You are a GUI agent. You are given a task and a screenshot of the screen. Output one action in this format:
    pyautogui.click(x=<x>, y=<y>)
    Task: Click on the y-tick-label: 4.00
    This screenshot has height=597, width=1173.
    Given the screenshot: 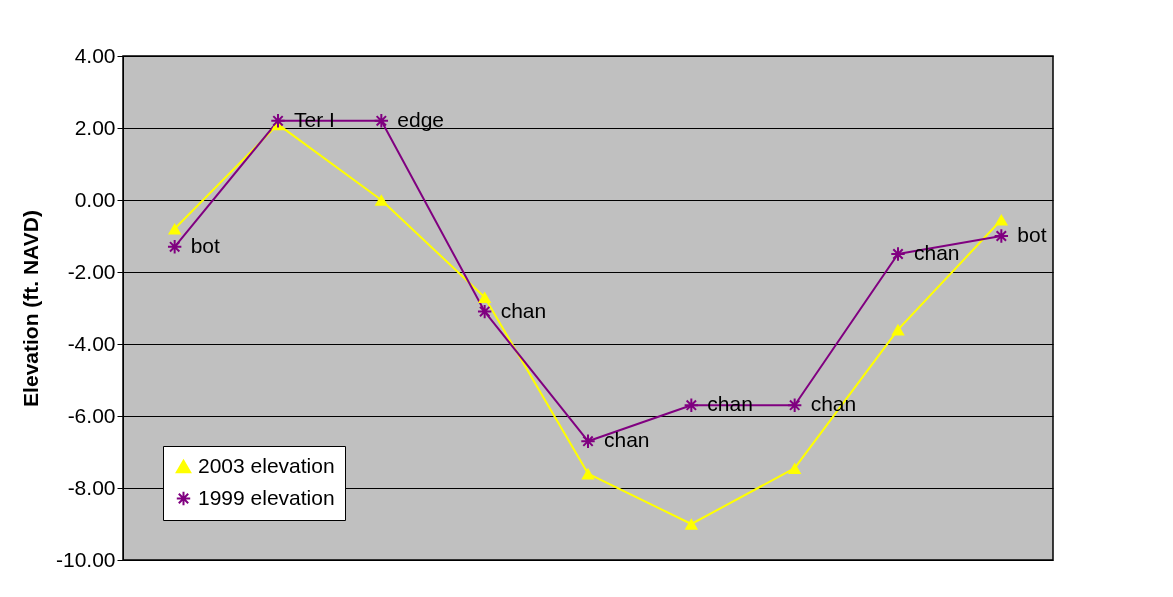 What is the action you would take?
    pyautogui.click(x=95, y=55)
    